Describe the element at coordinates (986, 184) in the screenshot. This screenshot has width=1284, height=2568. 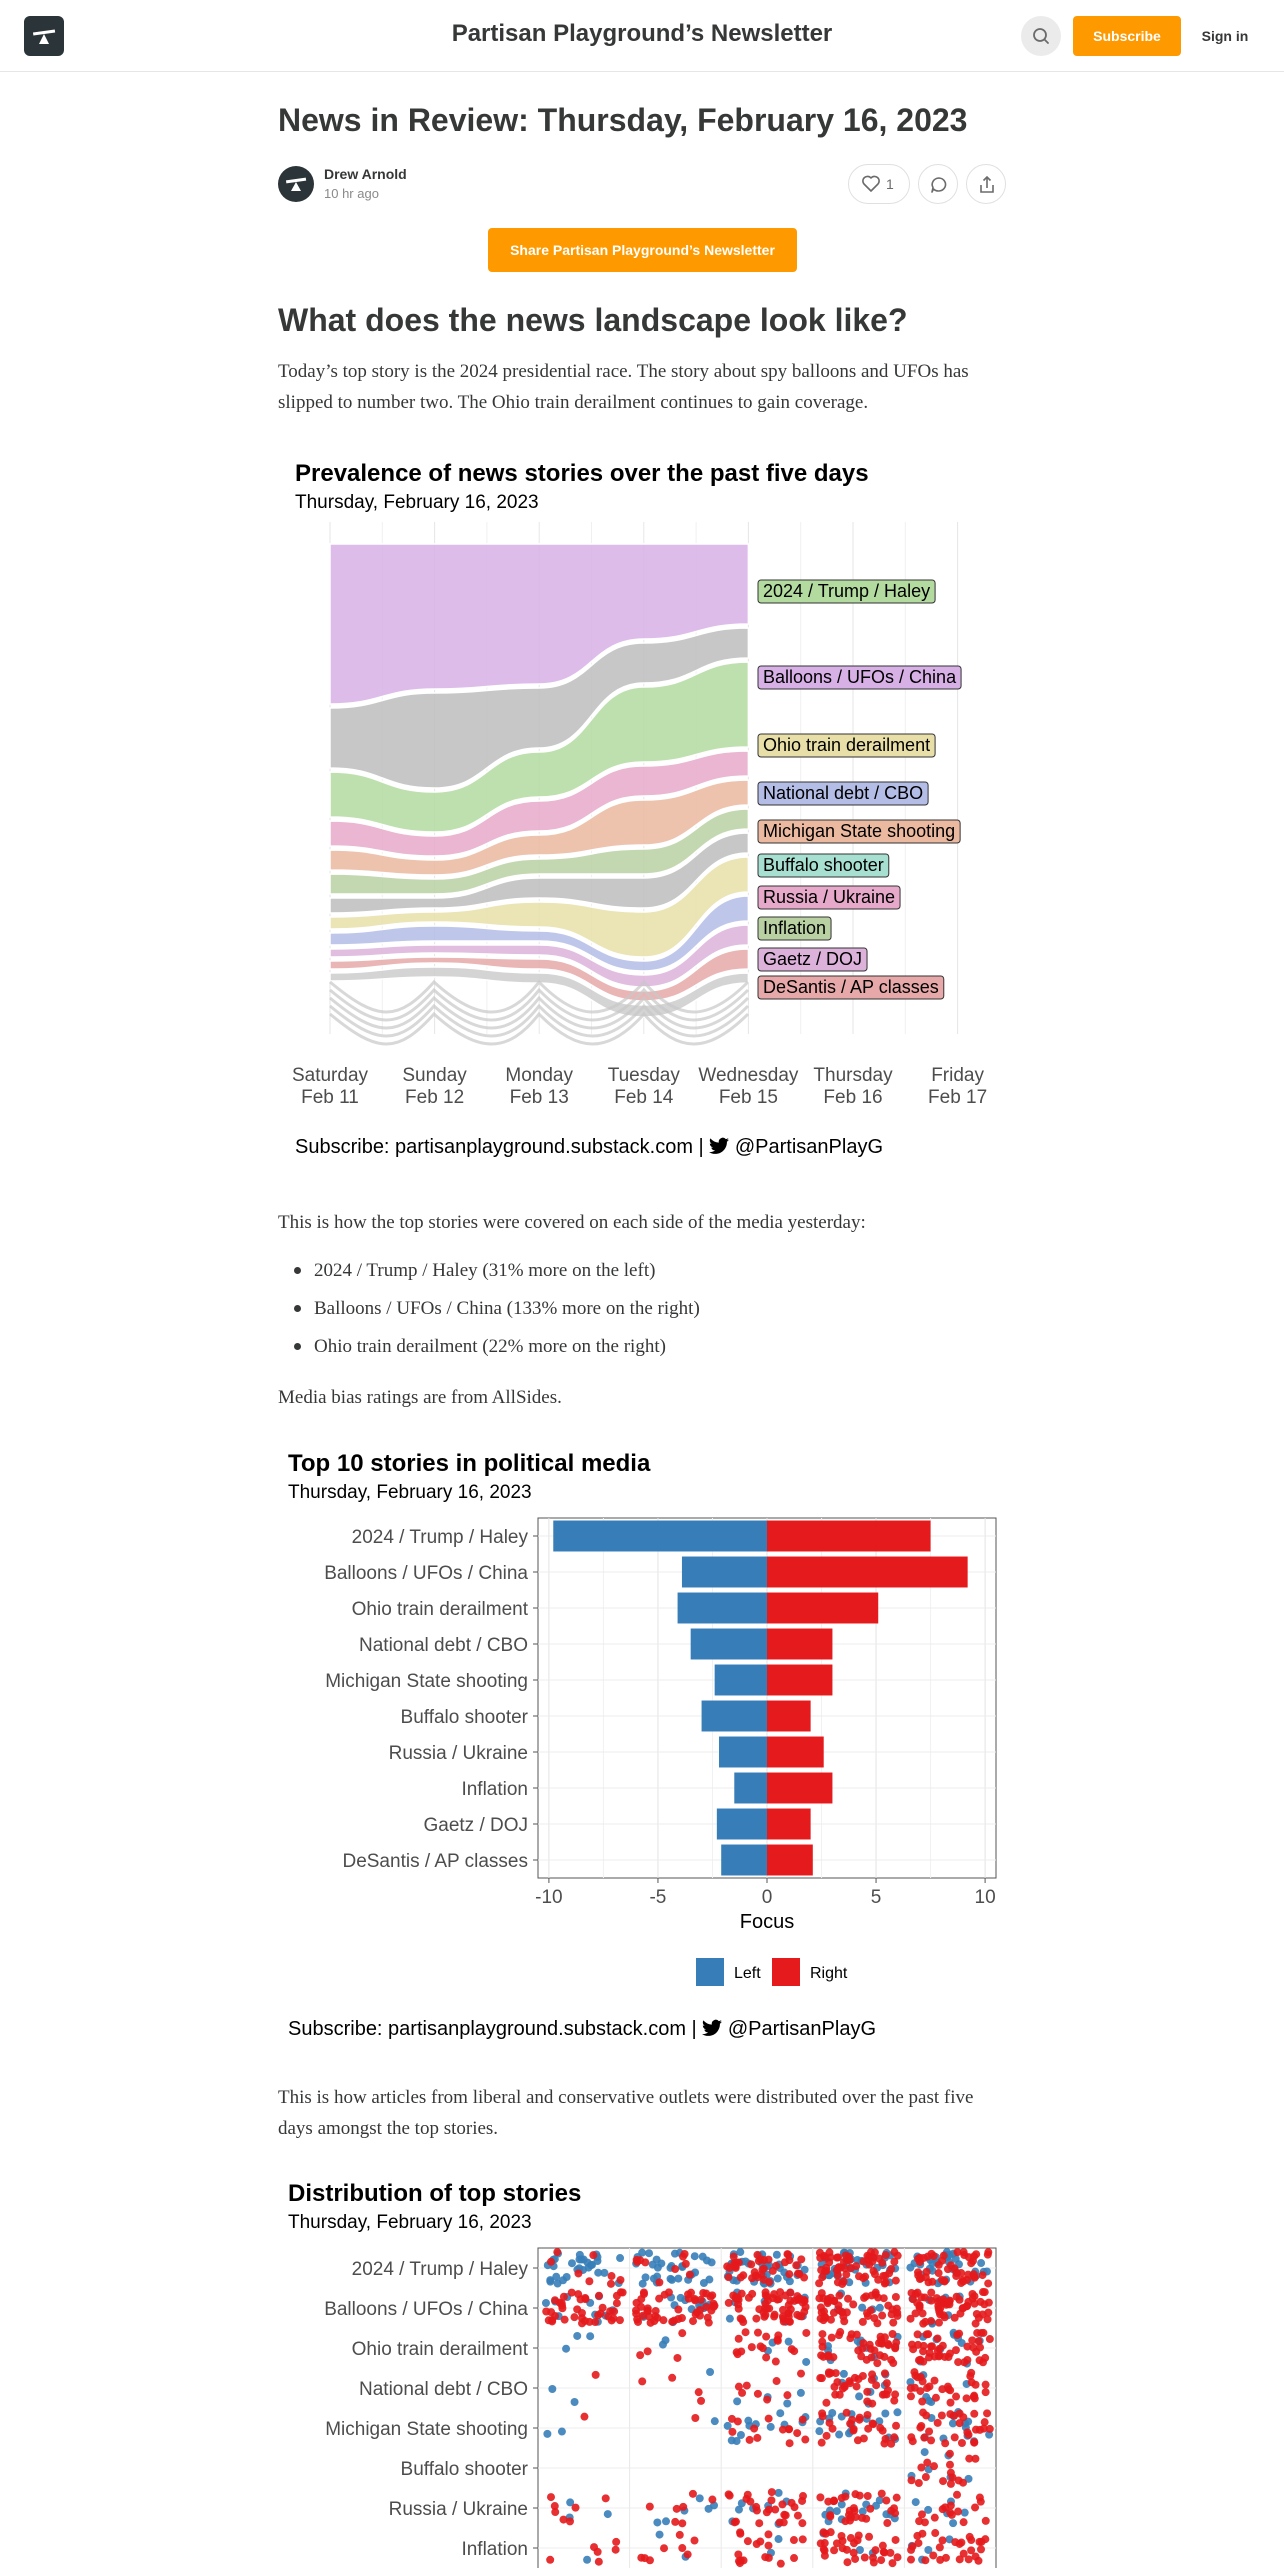
I see `share-button` at that location.